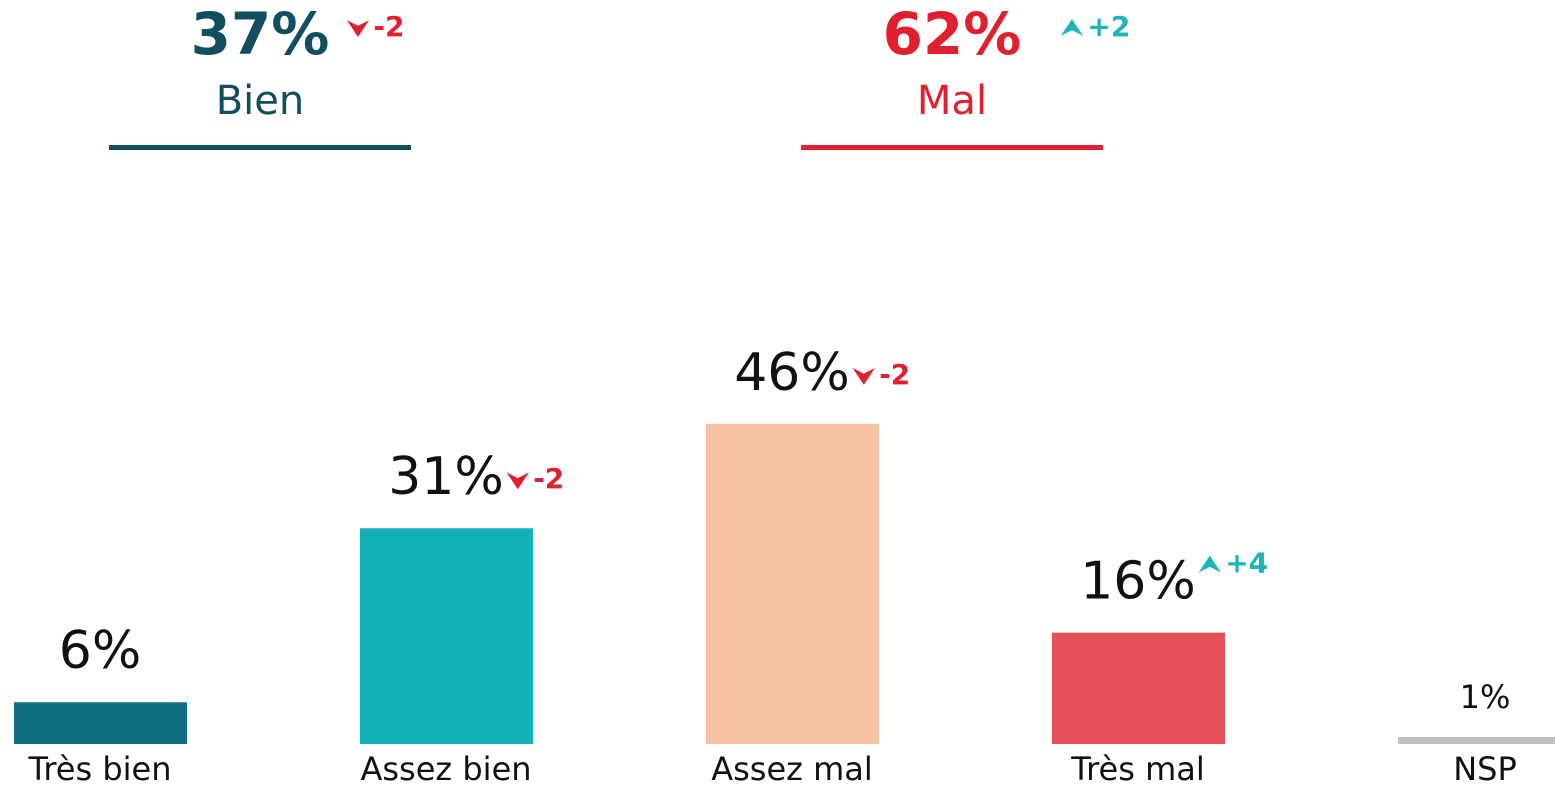 The image size is (1555, 789). What do you see at coordinates (1138, 582) in the screenshot?
I see `value-label: 16%` at bounding box center [1138, 582].